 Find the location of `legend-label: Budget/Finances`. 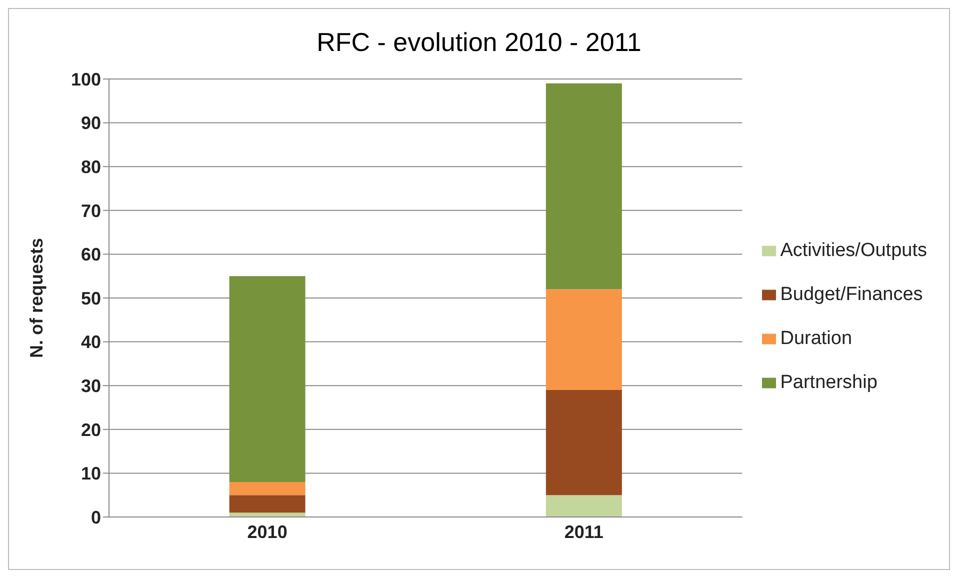

legend-label: Budget/Finances is located at coordinates (851, 294).